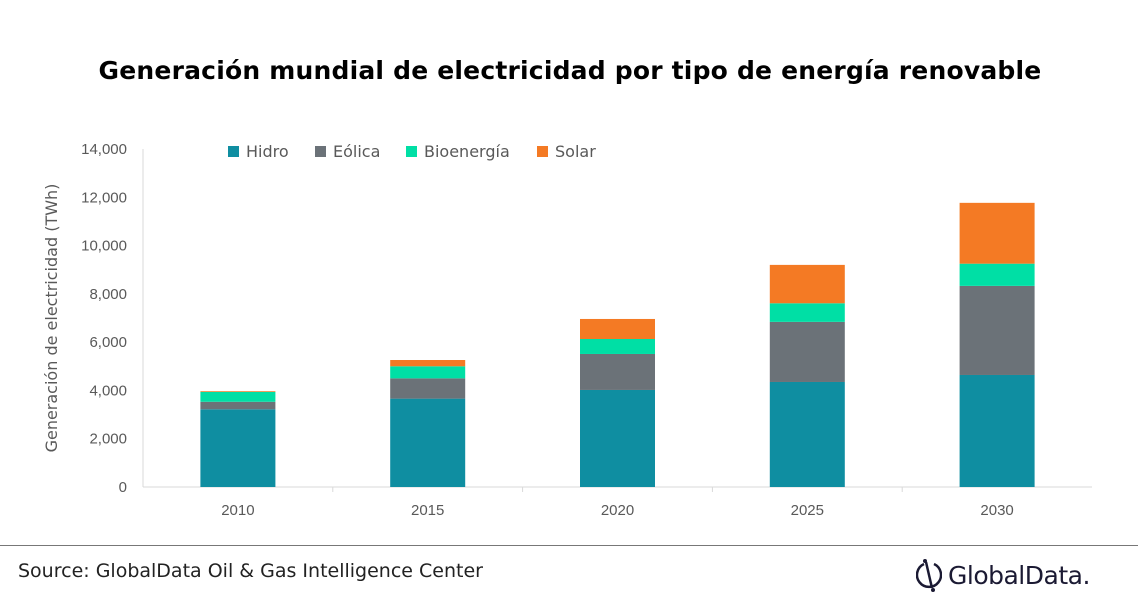  Describe the element at coordinates (108, 439) in the screenshot. I see `y-tick-label: 2,000` at that location.